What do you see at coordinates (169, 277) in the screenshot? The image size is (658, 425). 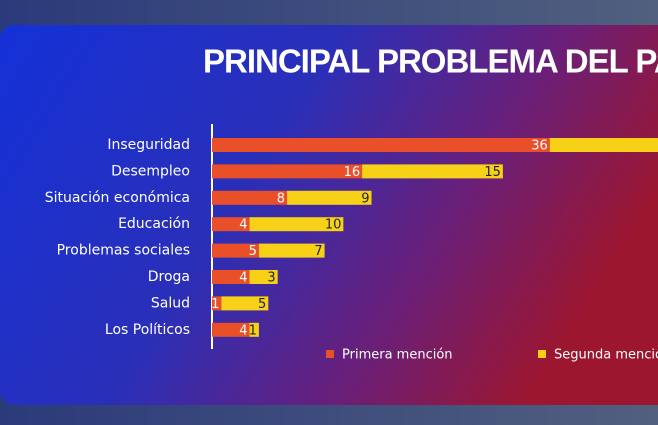 I see `category-label: Droga` at bounding box center [169, 277].